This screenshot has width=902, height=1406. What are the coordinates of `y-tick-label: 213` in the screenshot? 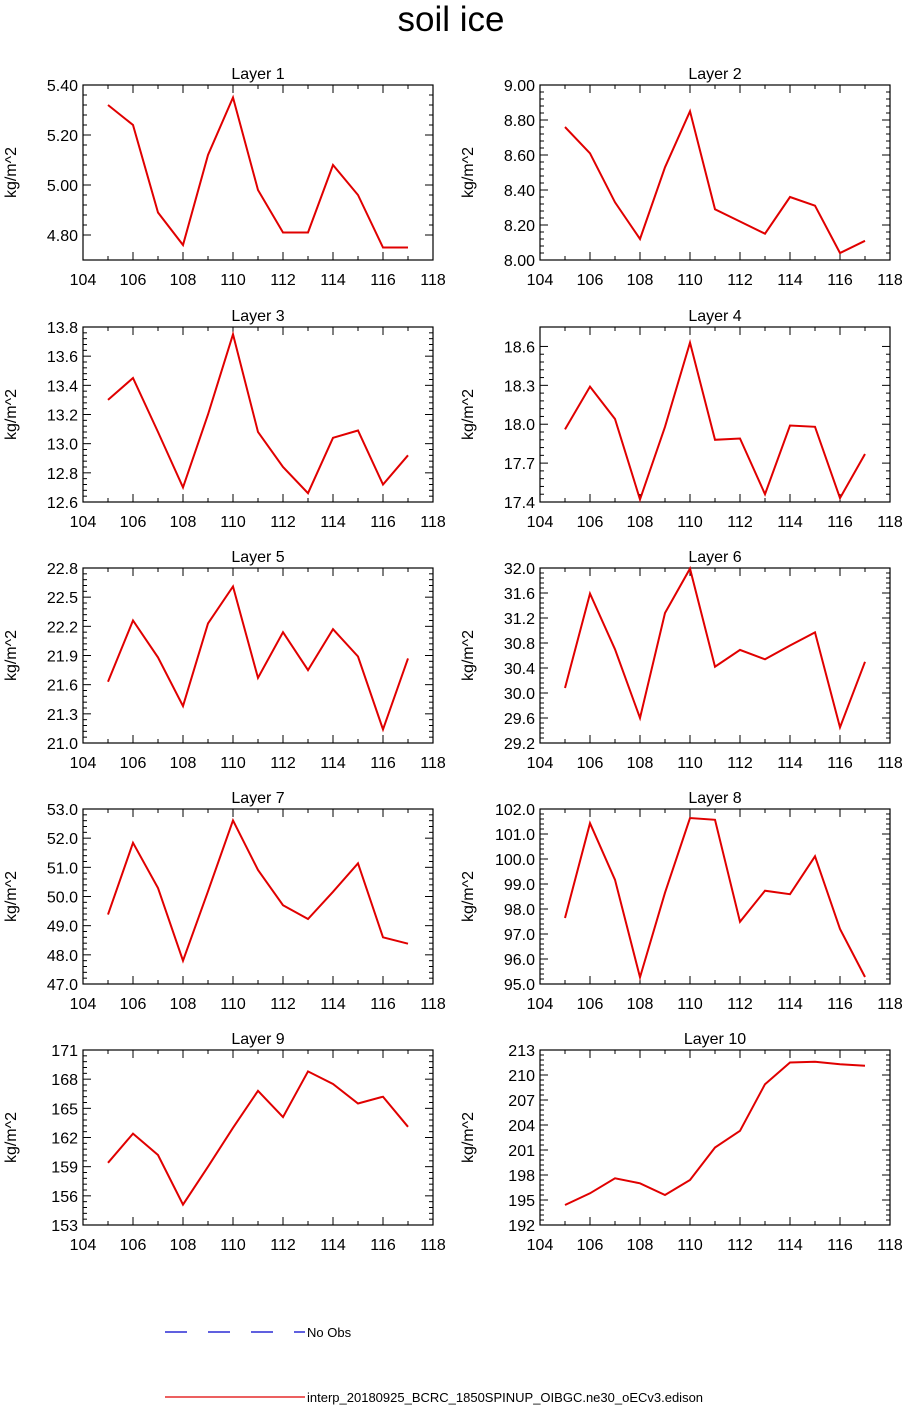 It's located at (521, 1051).